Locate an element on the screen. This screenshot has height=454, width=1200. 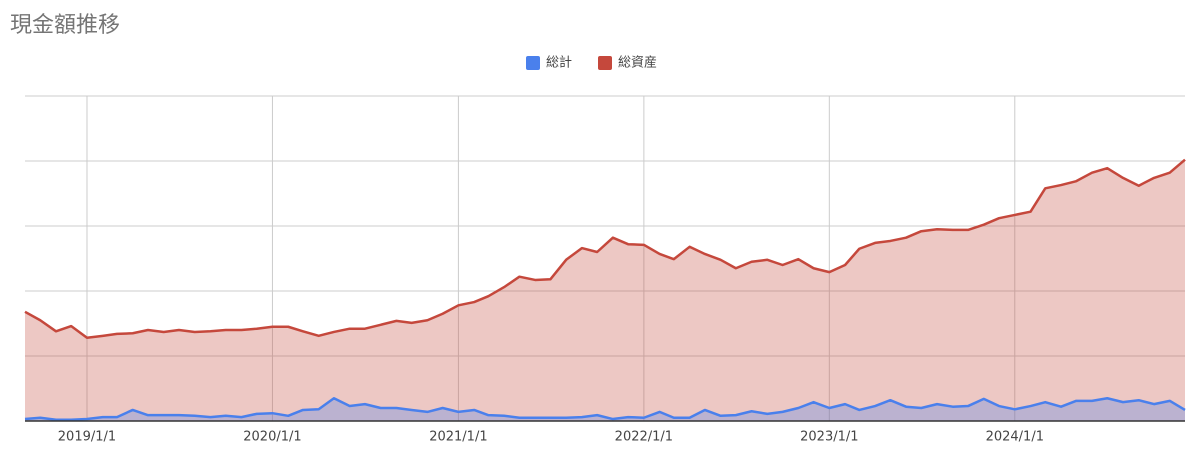
x-tick-label: 2023/1/1 is located at coordinates (829, 437).